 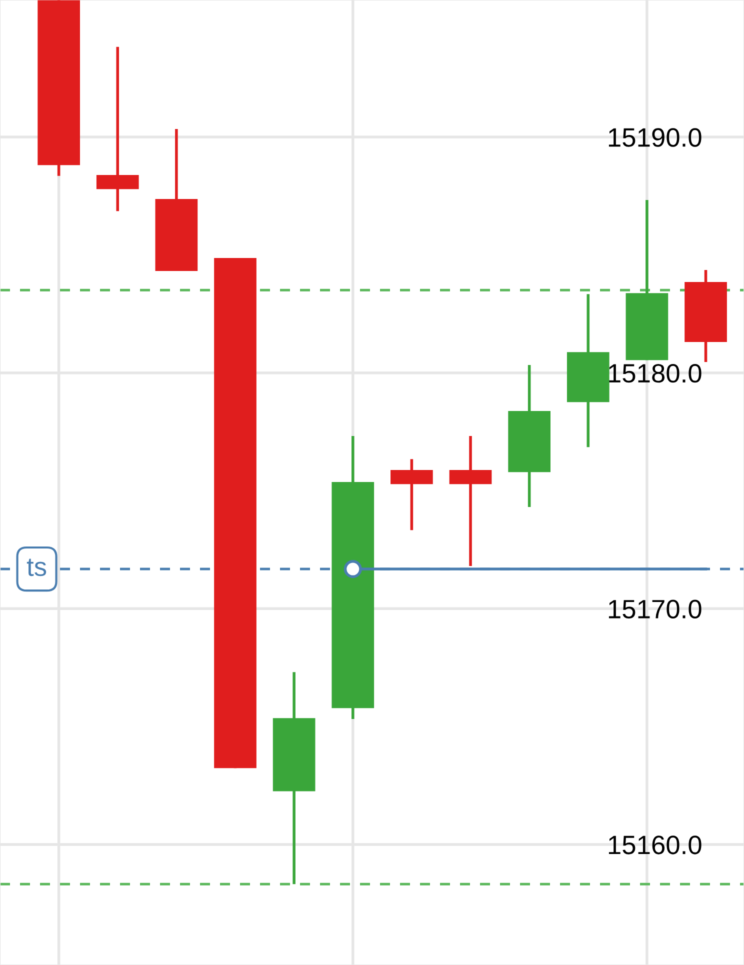 What do you see at coordinates (655, 609) in the screenshot?
I see `y-tick-label: 15170.0` at bounding box center [655, 609].